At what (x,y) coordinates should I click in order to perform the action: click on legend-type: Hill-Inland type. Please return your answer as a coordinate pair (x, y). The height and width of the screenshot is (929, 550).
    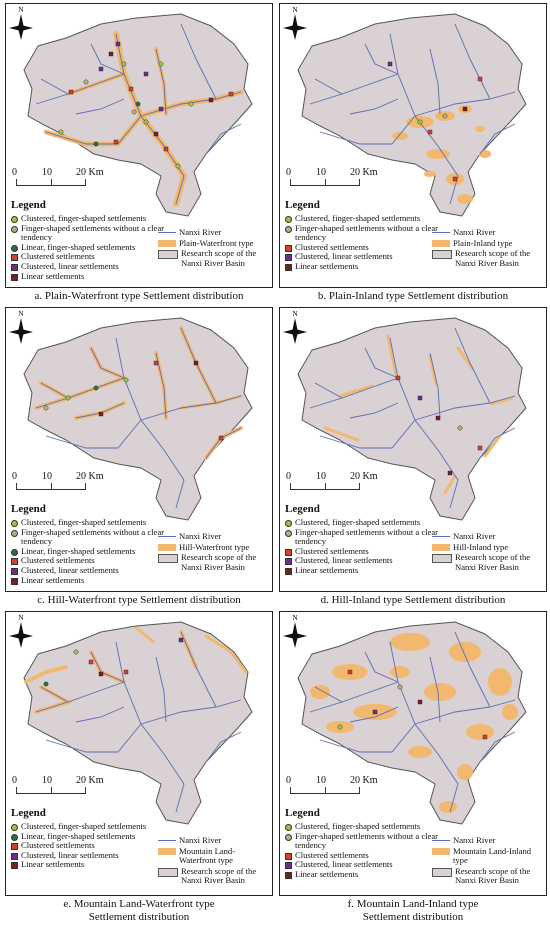
    Looking at the image, I should click on (481, 546).